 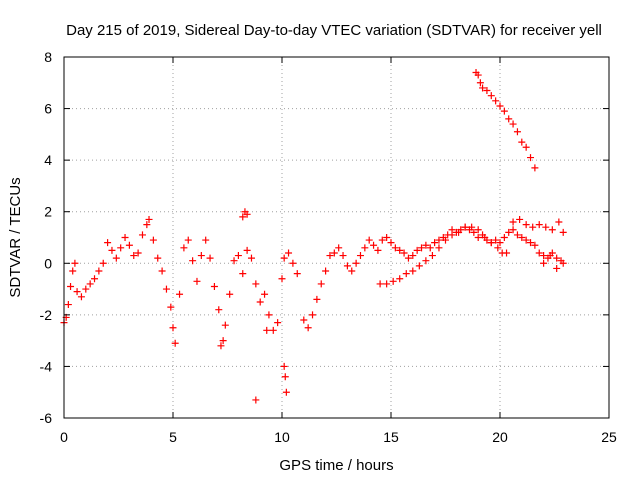 What do you see at coordinates (48, 57) in the screenshot?
I see `y-tick-label: 8` at bounding box center [48, 57].